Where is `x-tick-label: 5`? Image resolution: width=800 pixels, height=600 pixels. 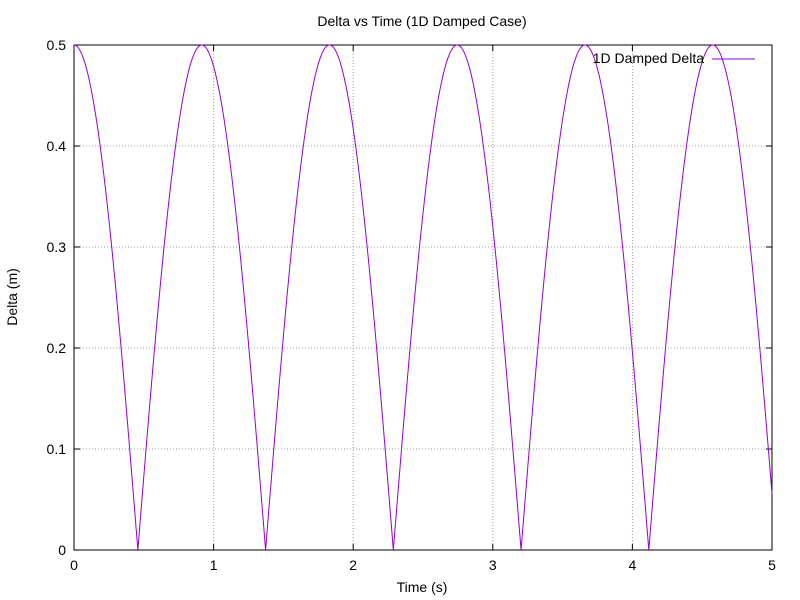
x-tick-label: 5 is located at coordinates (772, 565).